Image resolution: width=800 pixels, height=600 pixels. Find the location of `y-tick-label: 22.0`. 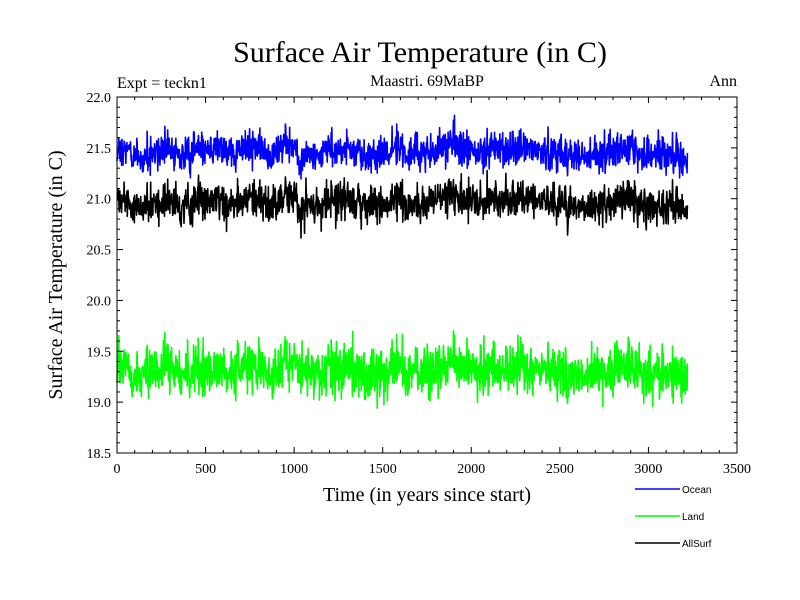

y-tick-label: 22.0 is located at coordinates (99, 98).